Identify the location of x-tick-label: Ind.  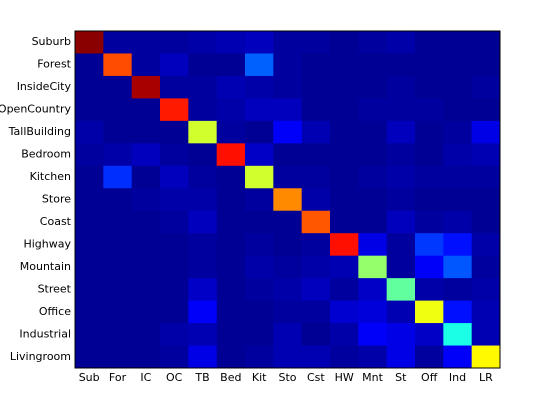
(457, 377).